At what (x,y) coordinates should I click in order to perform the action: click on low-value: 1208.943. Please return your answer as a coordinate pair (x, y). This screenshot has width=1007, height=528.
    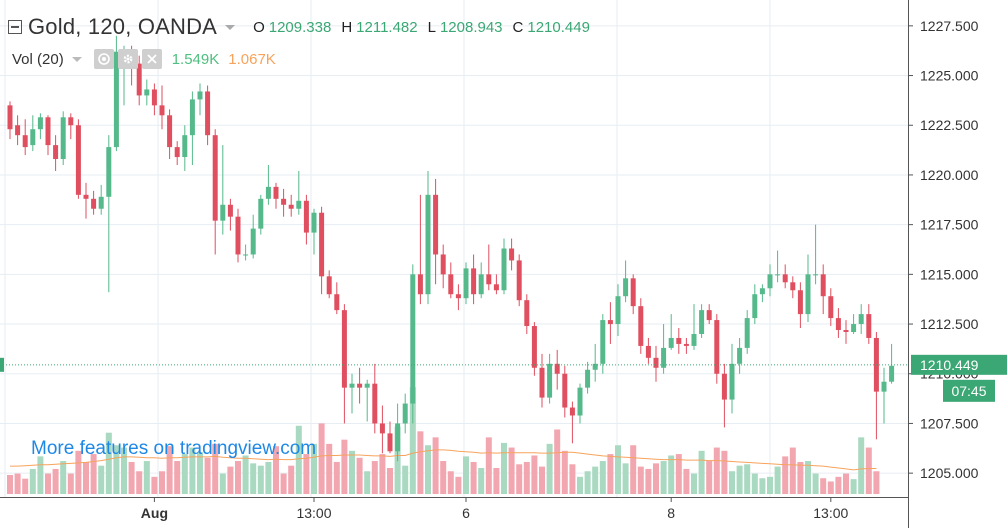
    Looking at the image, I should click on (471, 27).